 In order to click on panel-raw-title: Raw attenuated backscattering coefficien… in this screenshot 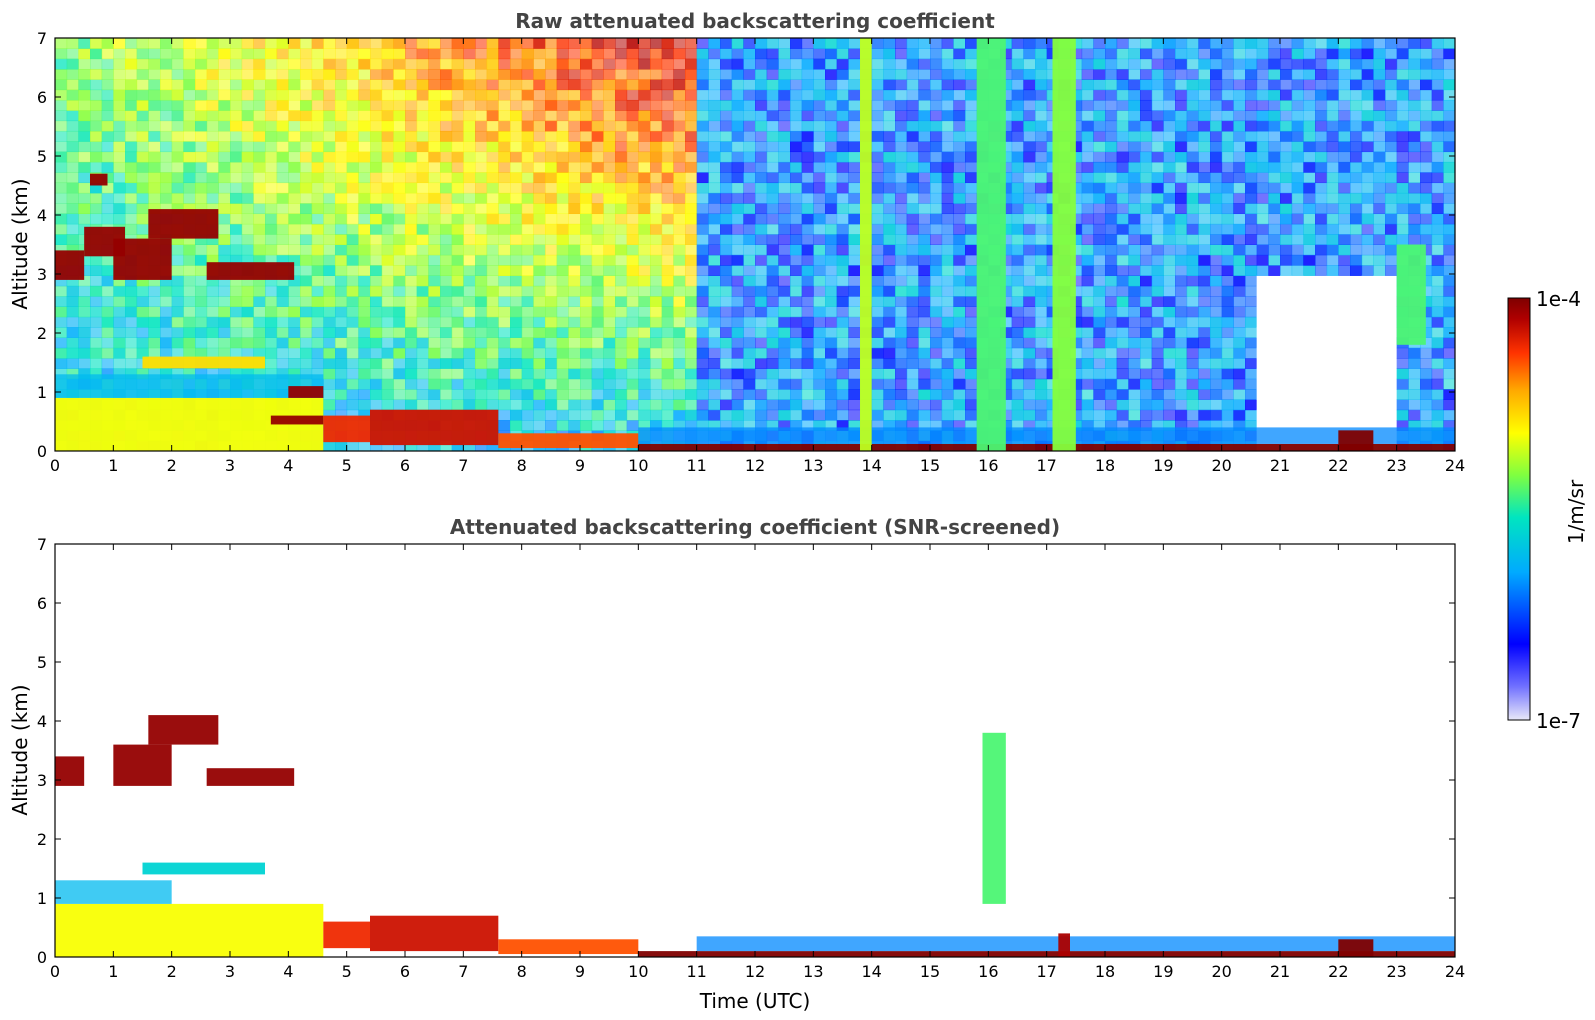, I will do `click(755, 21)`.